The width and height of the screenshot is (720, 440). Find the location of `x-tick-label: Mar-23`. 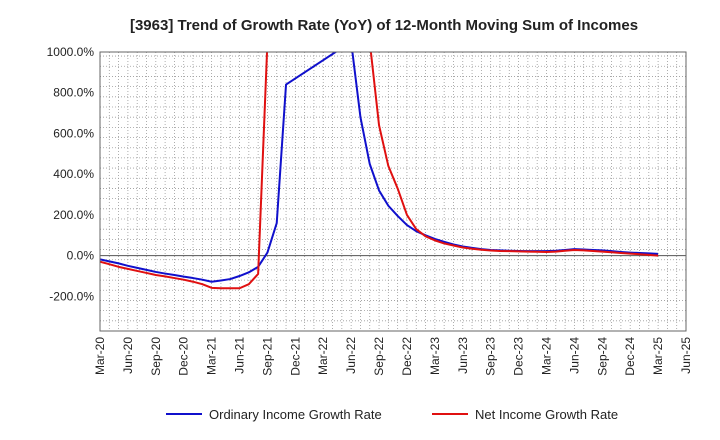

x-tick-label: Mar-23 is located at coordinates (435, 356).